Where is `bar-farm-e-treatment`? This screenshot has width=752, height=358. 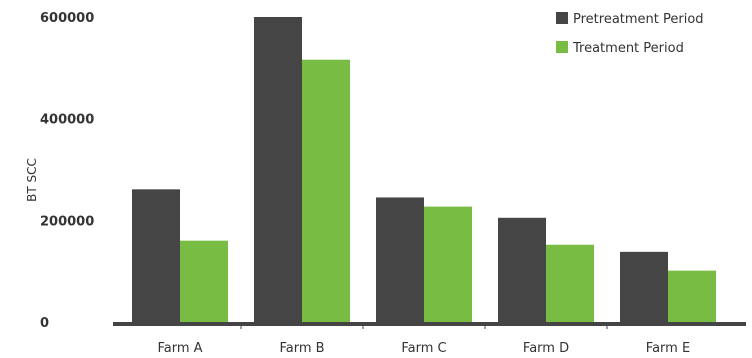
bar-farm-e-treatment is located at coordinates (692, 296).